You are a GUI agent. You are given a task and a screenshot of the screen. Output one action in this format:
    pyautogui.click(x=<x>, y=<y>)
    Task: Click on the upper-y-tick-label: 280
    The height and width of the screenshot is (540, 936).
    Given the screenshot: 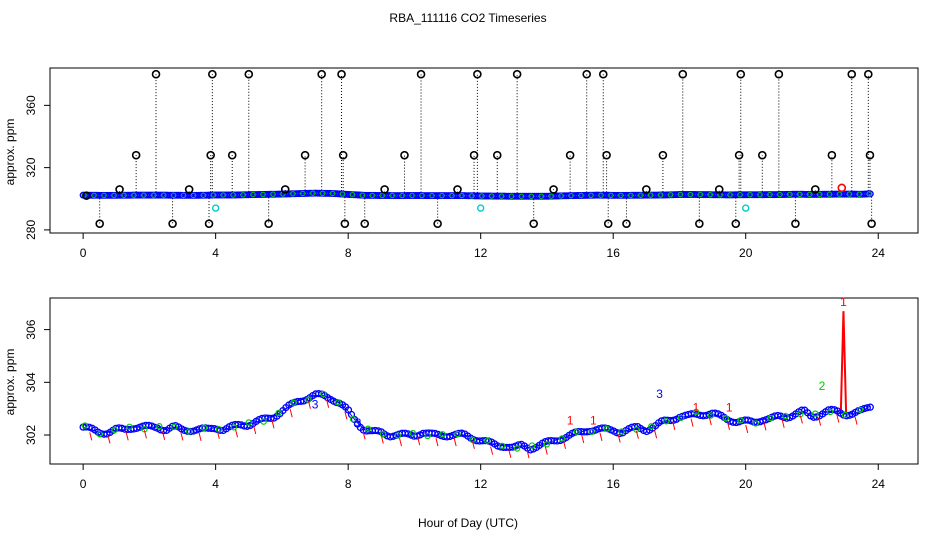 What is the action you would take?
    pyautogui.click(x=31, y=230)
    